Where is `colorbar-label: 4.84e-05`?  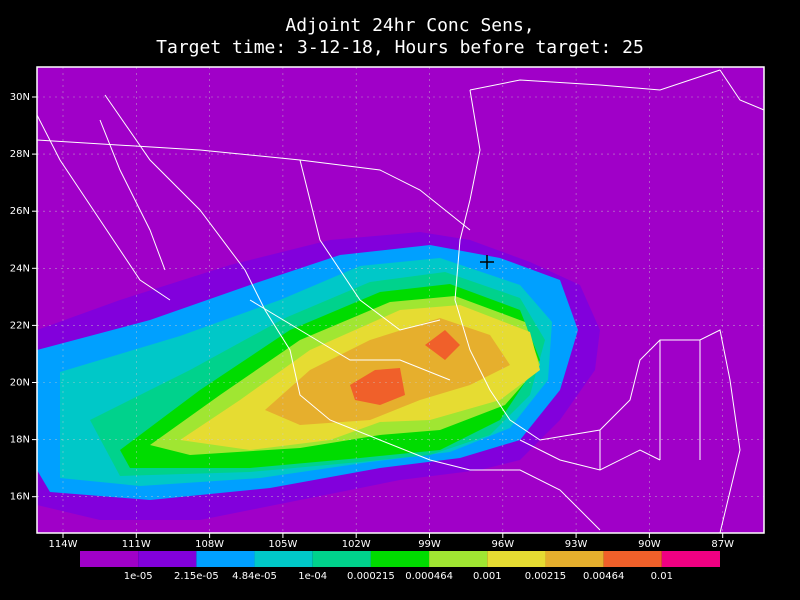
colorbar-label: 4.84e-05 is located at coordinates (254, 576).